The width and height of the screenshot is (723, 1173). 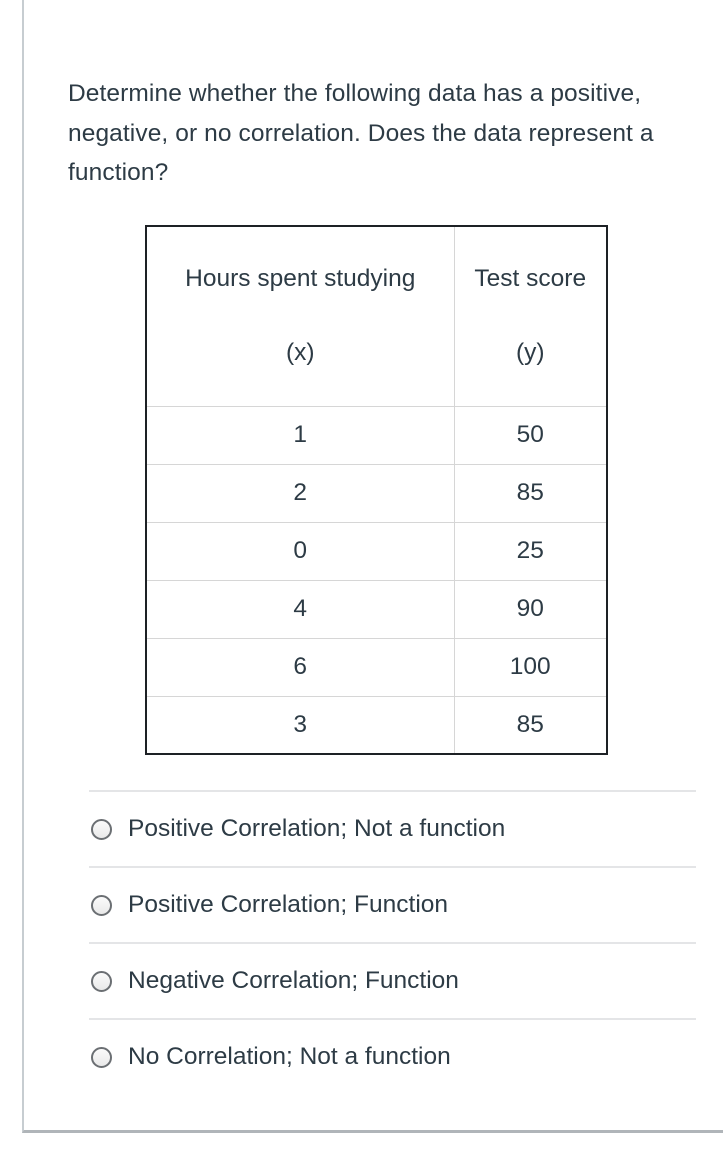 I want to click on table-row: 0 25, so click(x=376, y=551).